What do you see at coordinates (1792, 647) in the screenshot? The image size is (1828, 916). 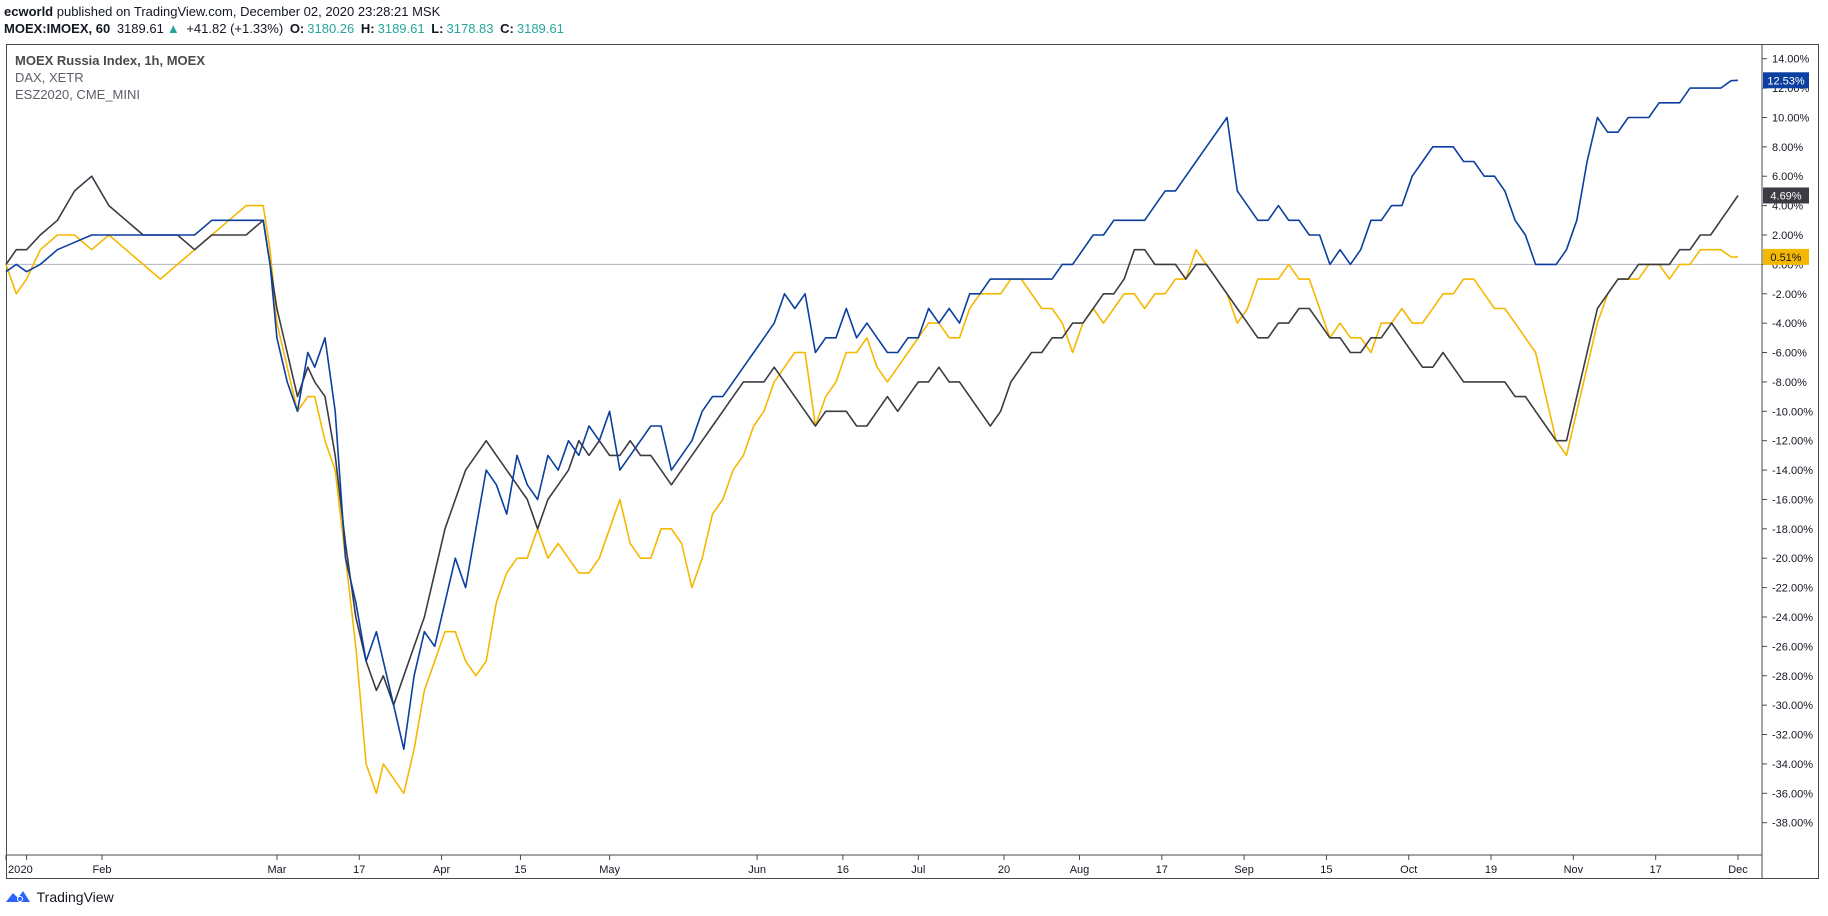 I see `y-tick-label: -26.00%` at bounding box center [1792, 647].